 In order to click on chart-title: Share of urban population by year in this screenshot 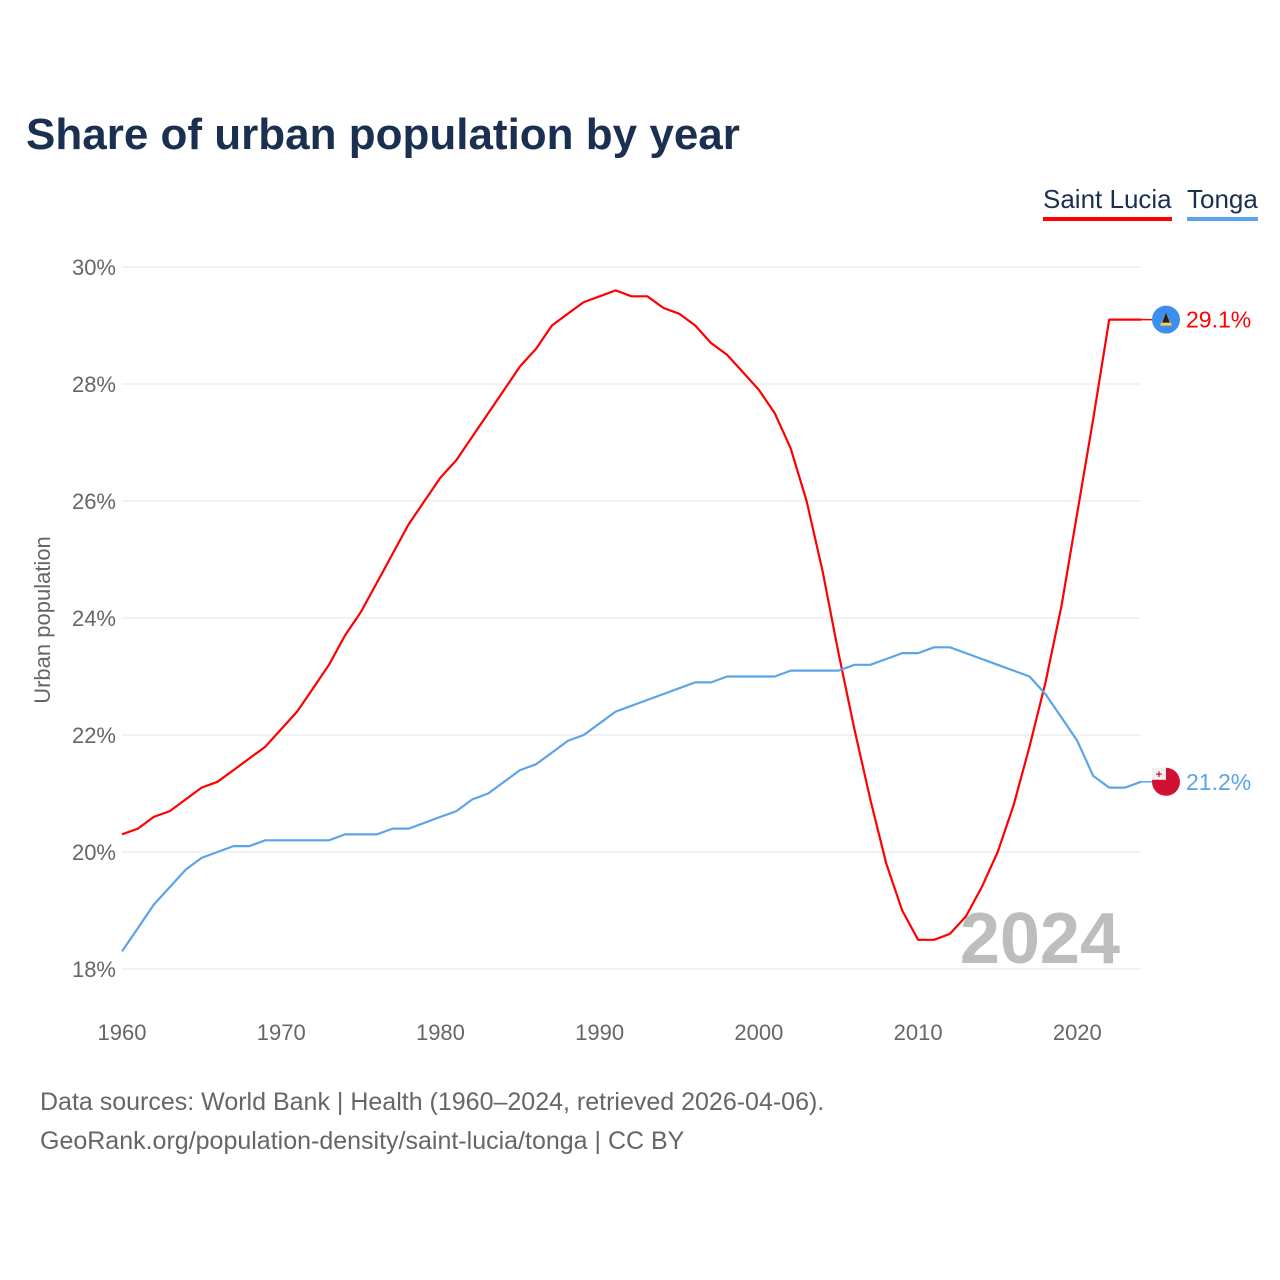, I will do `click(383, 134)`.